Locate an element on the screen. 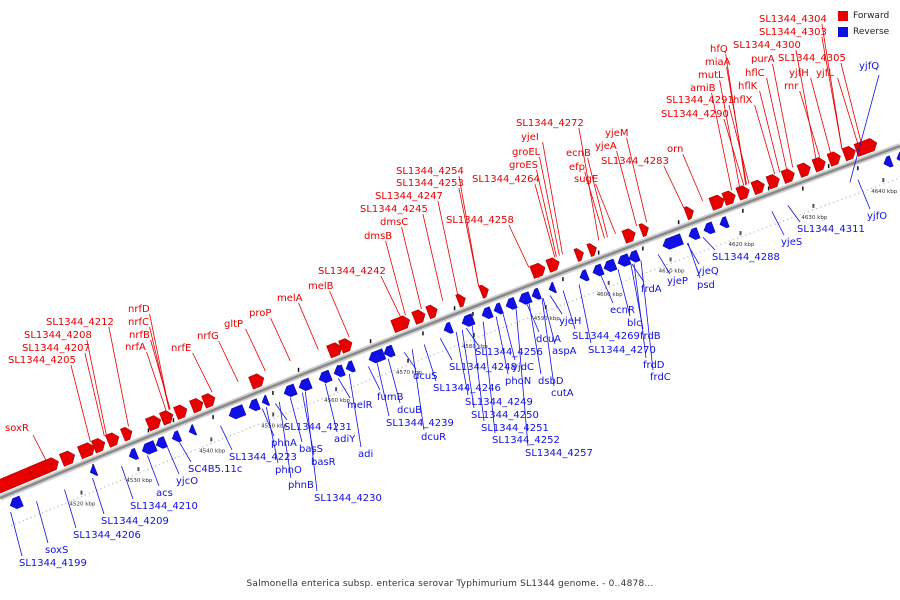  reverse-gene-label: yjeP is located at coordinates (677, 281).